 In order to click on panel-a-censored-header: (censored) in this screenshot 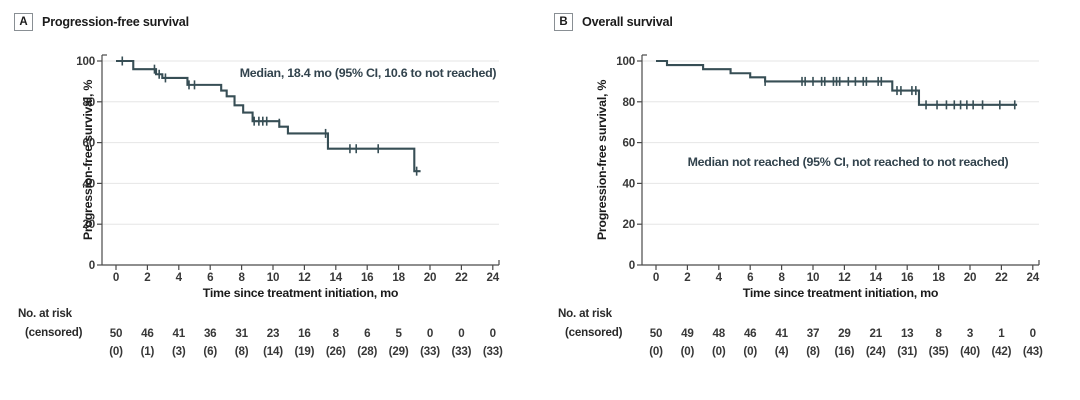, I will do `click(54, 332)`.